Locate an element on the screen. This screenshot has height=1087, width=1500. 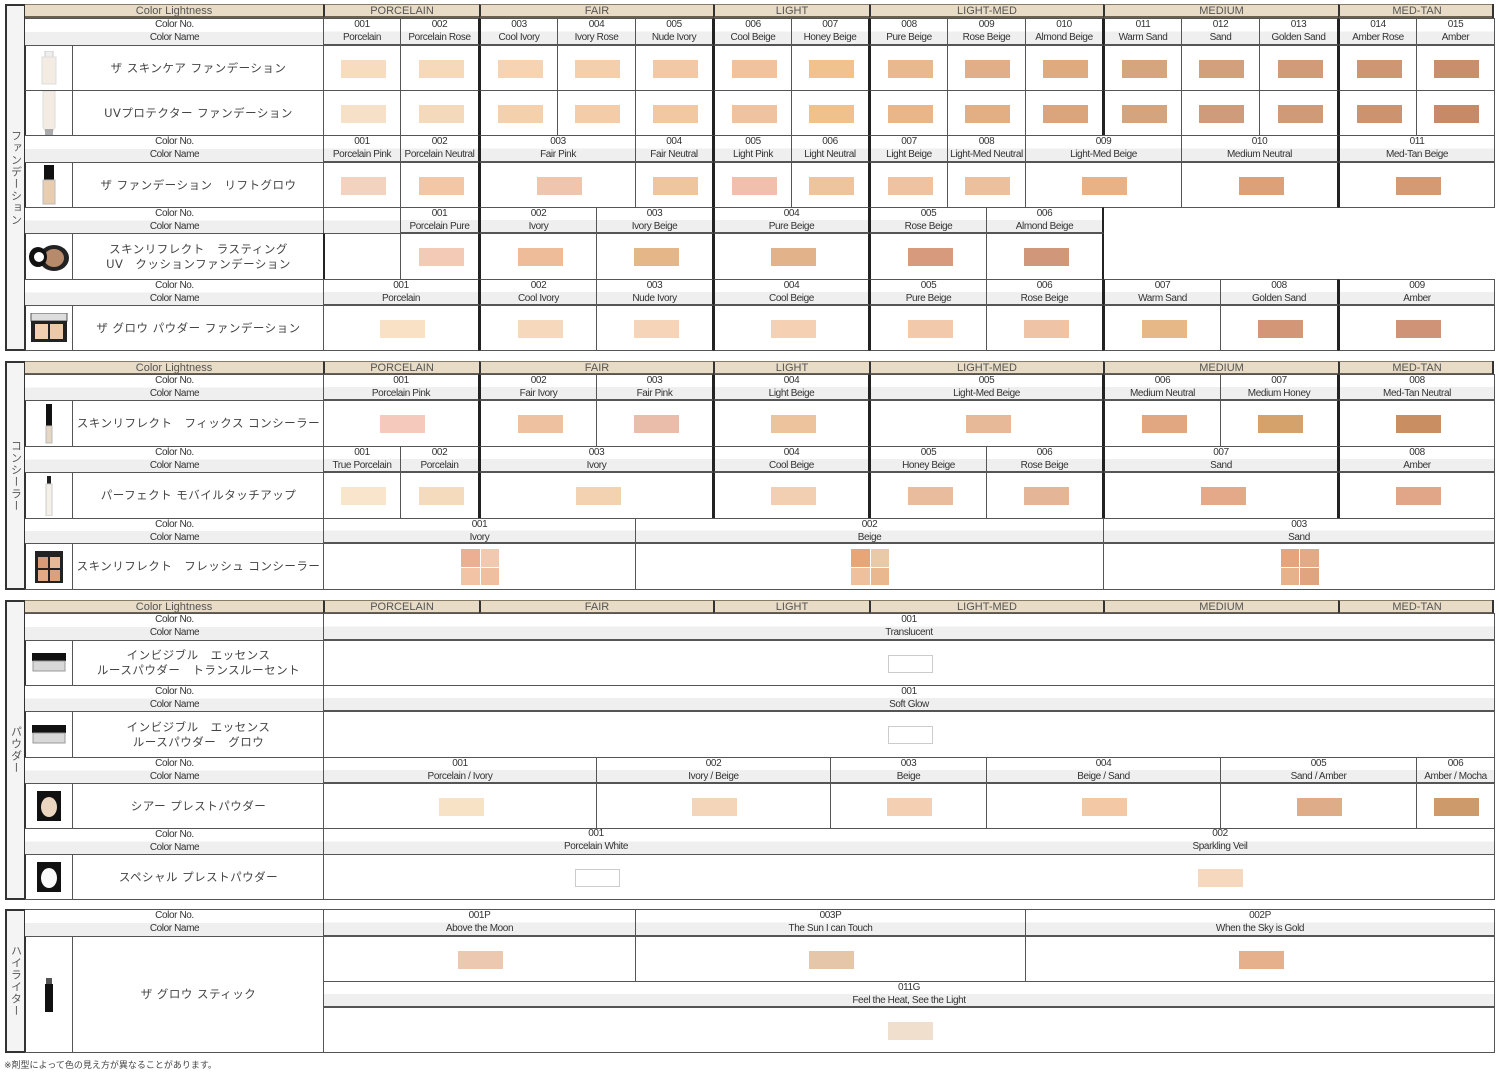
shade-header: 003 Nude Ivory is located at coordinates (655, 292).